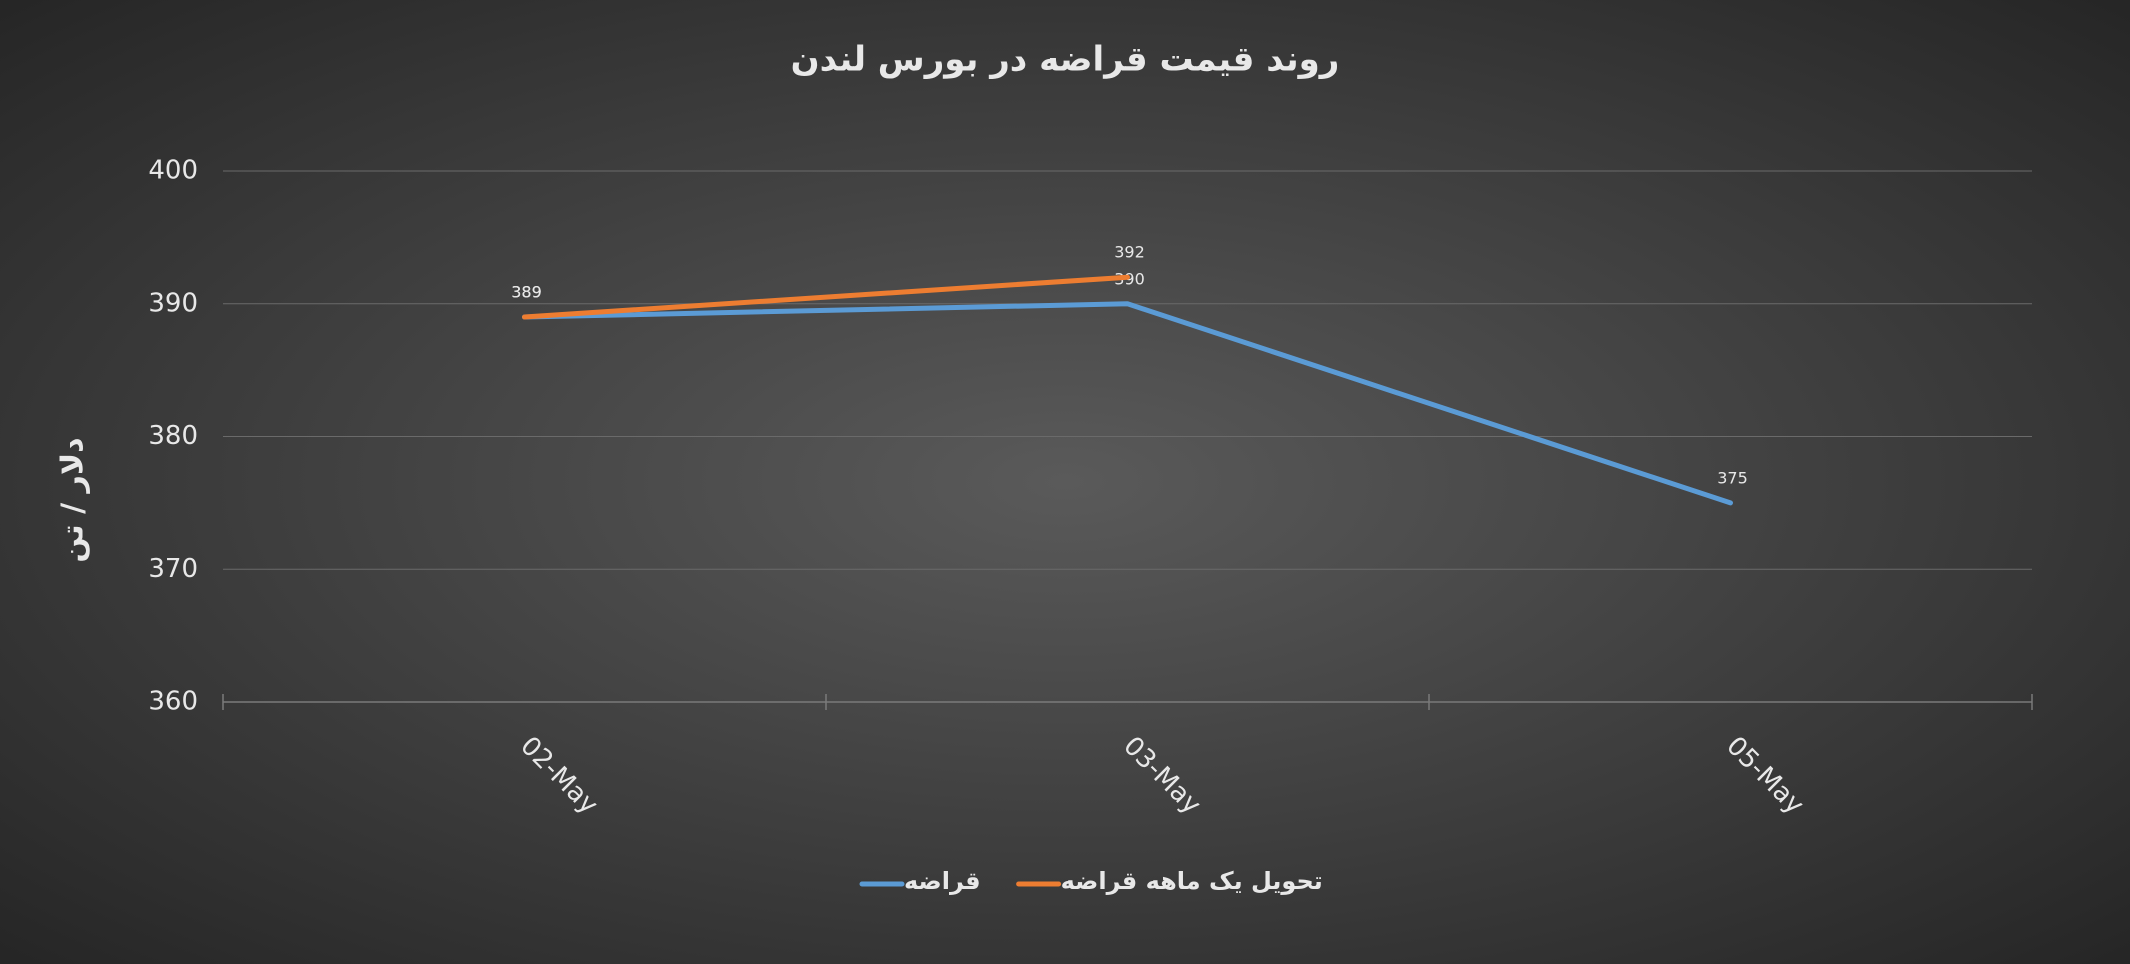  Describe the element at coordinates (173, 702) in the screenshot. I see `y-tick-label: 360` at that location.